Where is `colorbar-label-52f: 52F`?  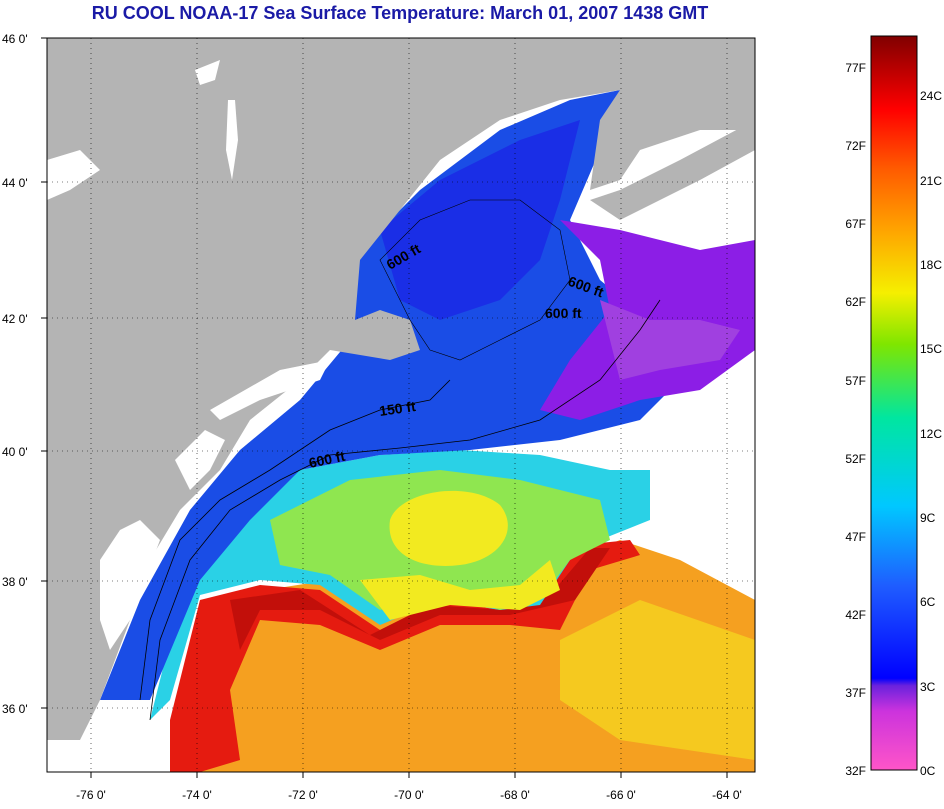
colorbar-label-52f: 52F is located at coordinates (855, 459).